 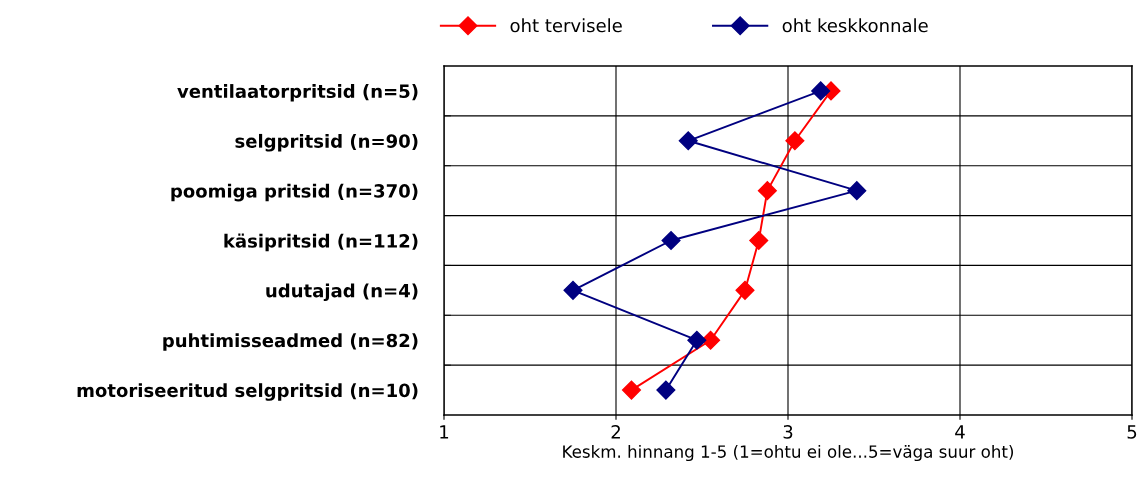 I want to click on x-axis-title: Keskm. hinnang 1-5 (1=ohtu ei ole...5=väga suur oht), so click(x=788, y=453).